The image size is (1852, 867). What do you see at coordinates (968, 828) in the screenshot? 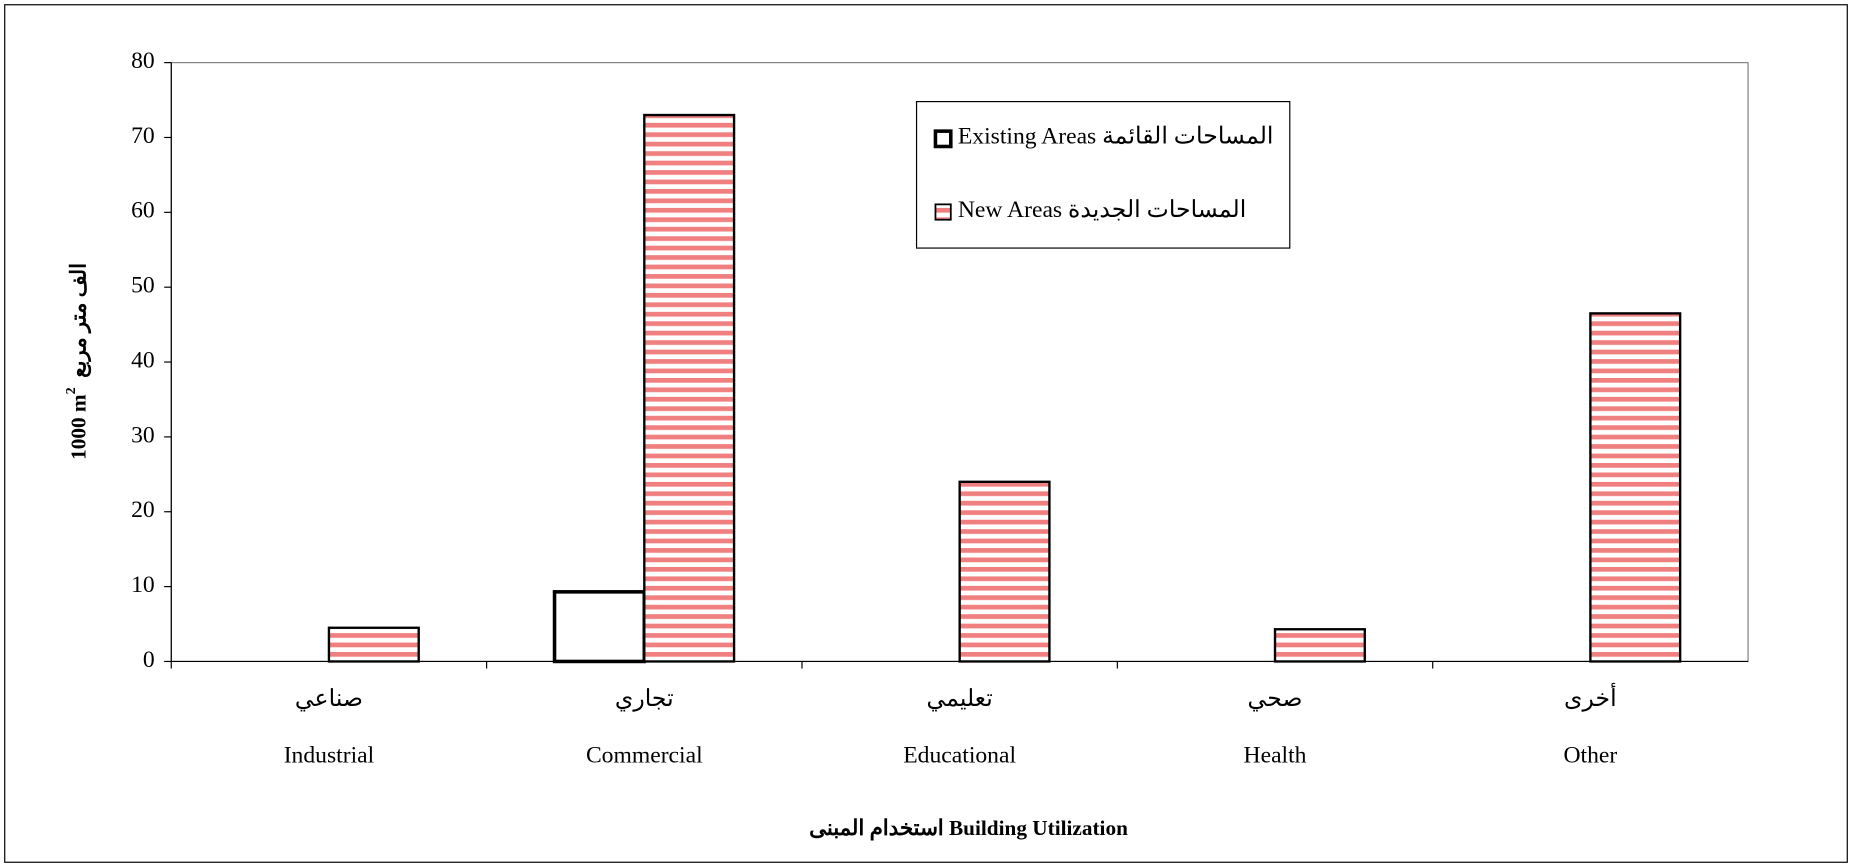
I see `x-axis-title: استخدام المبنى Building Utilization` at bounding box center [968, 828].